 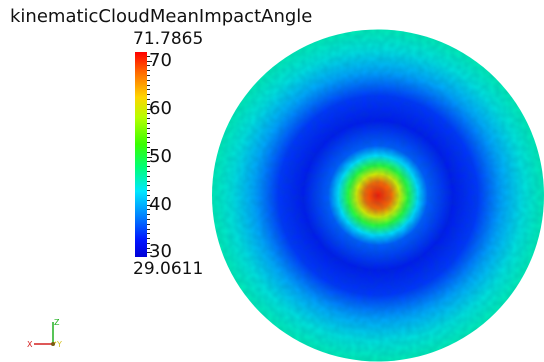 What do you see at coordinates (160, 204) in the screenshot?
I see `tick-label-40: 40` at bounding box center [160, 204].